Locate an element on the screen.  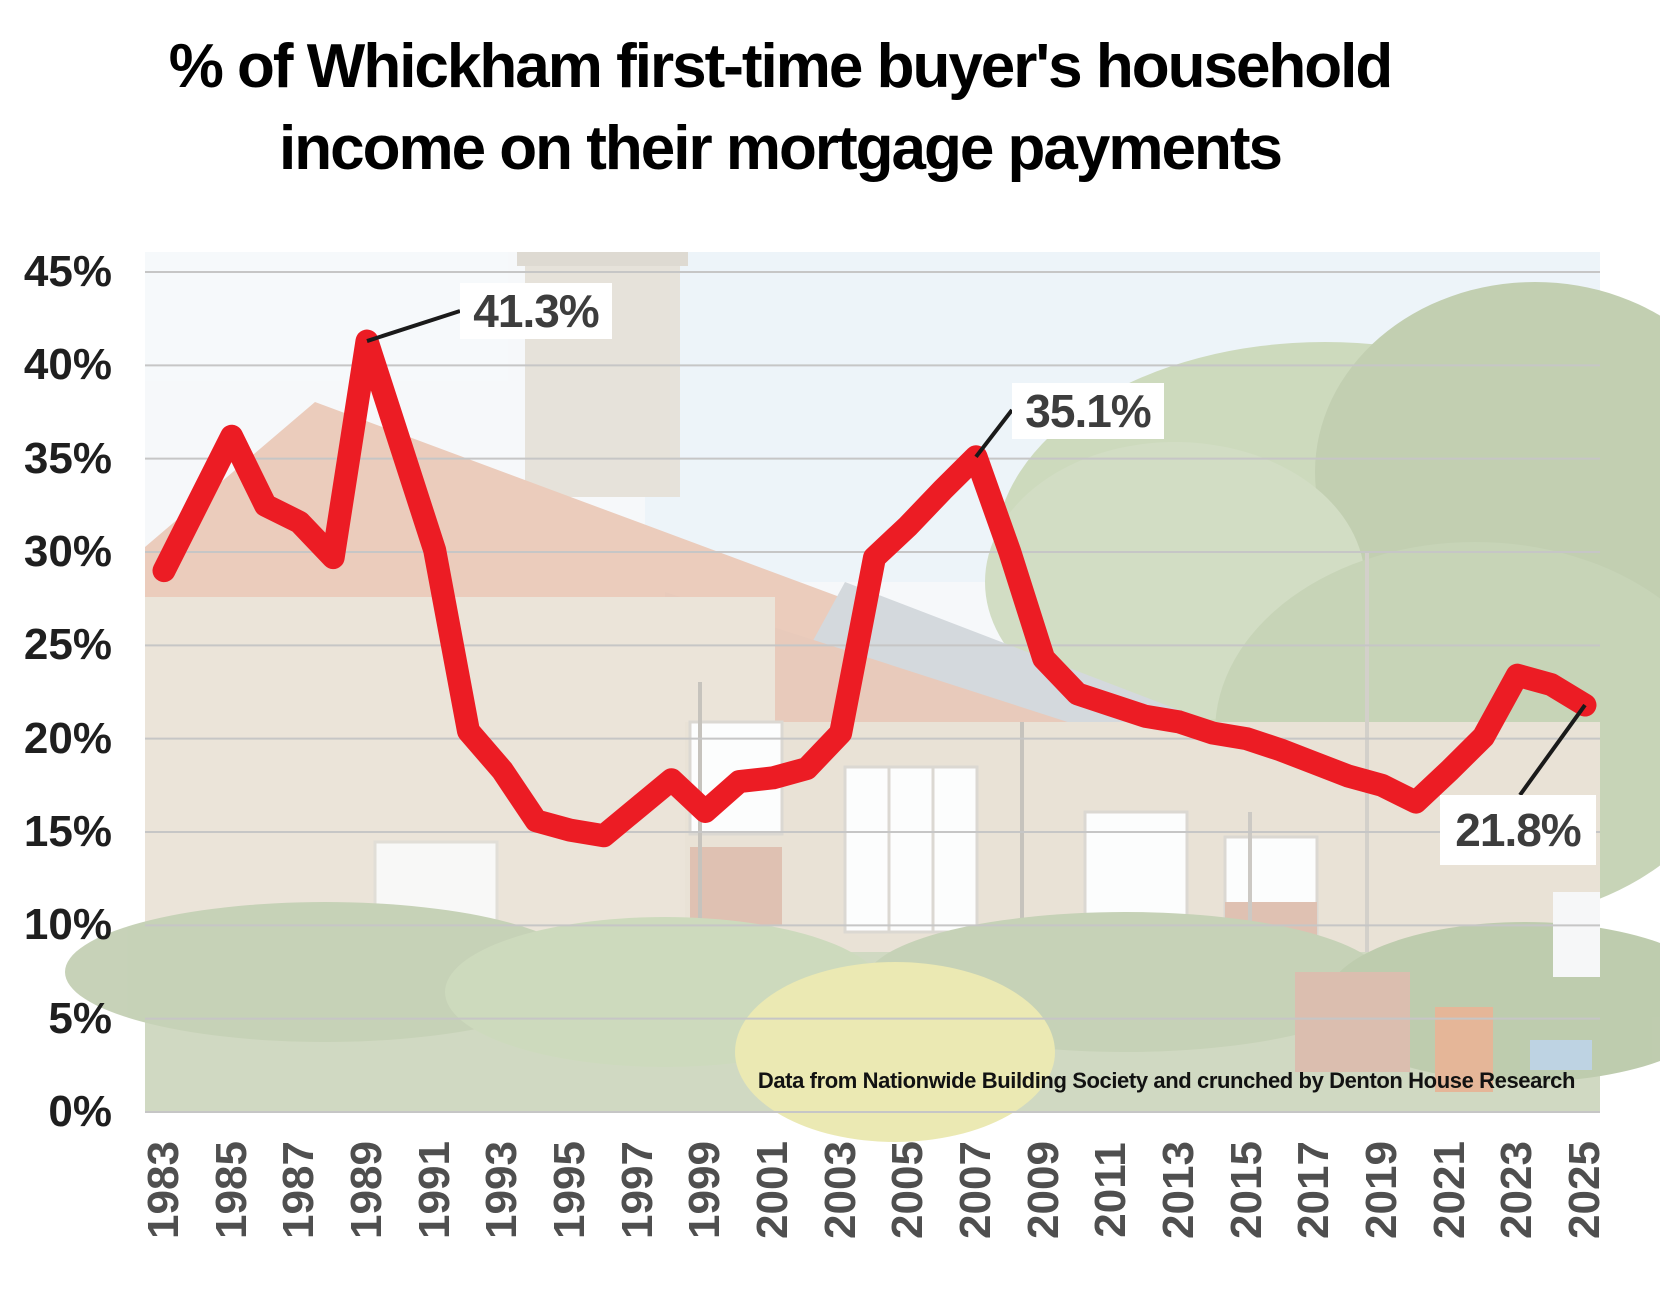
annotation-2025-label: 21.8% is located at coordinates (1518, 830).